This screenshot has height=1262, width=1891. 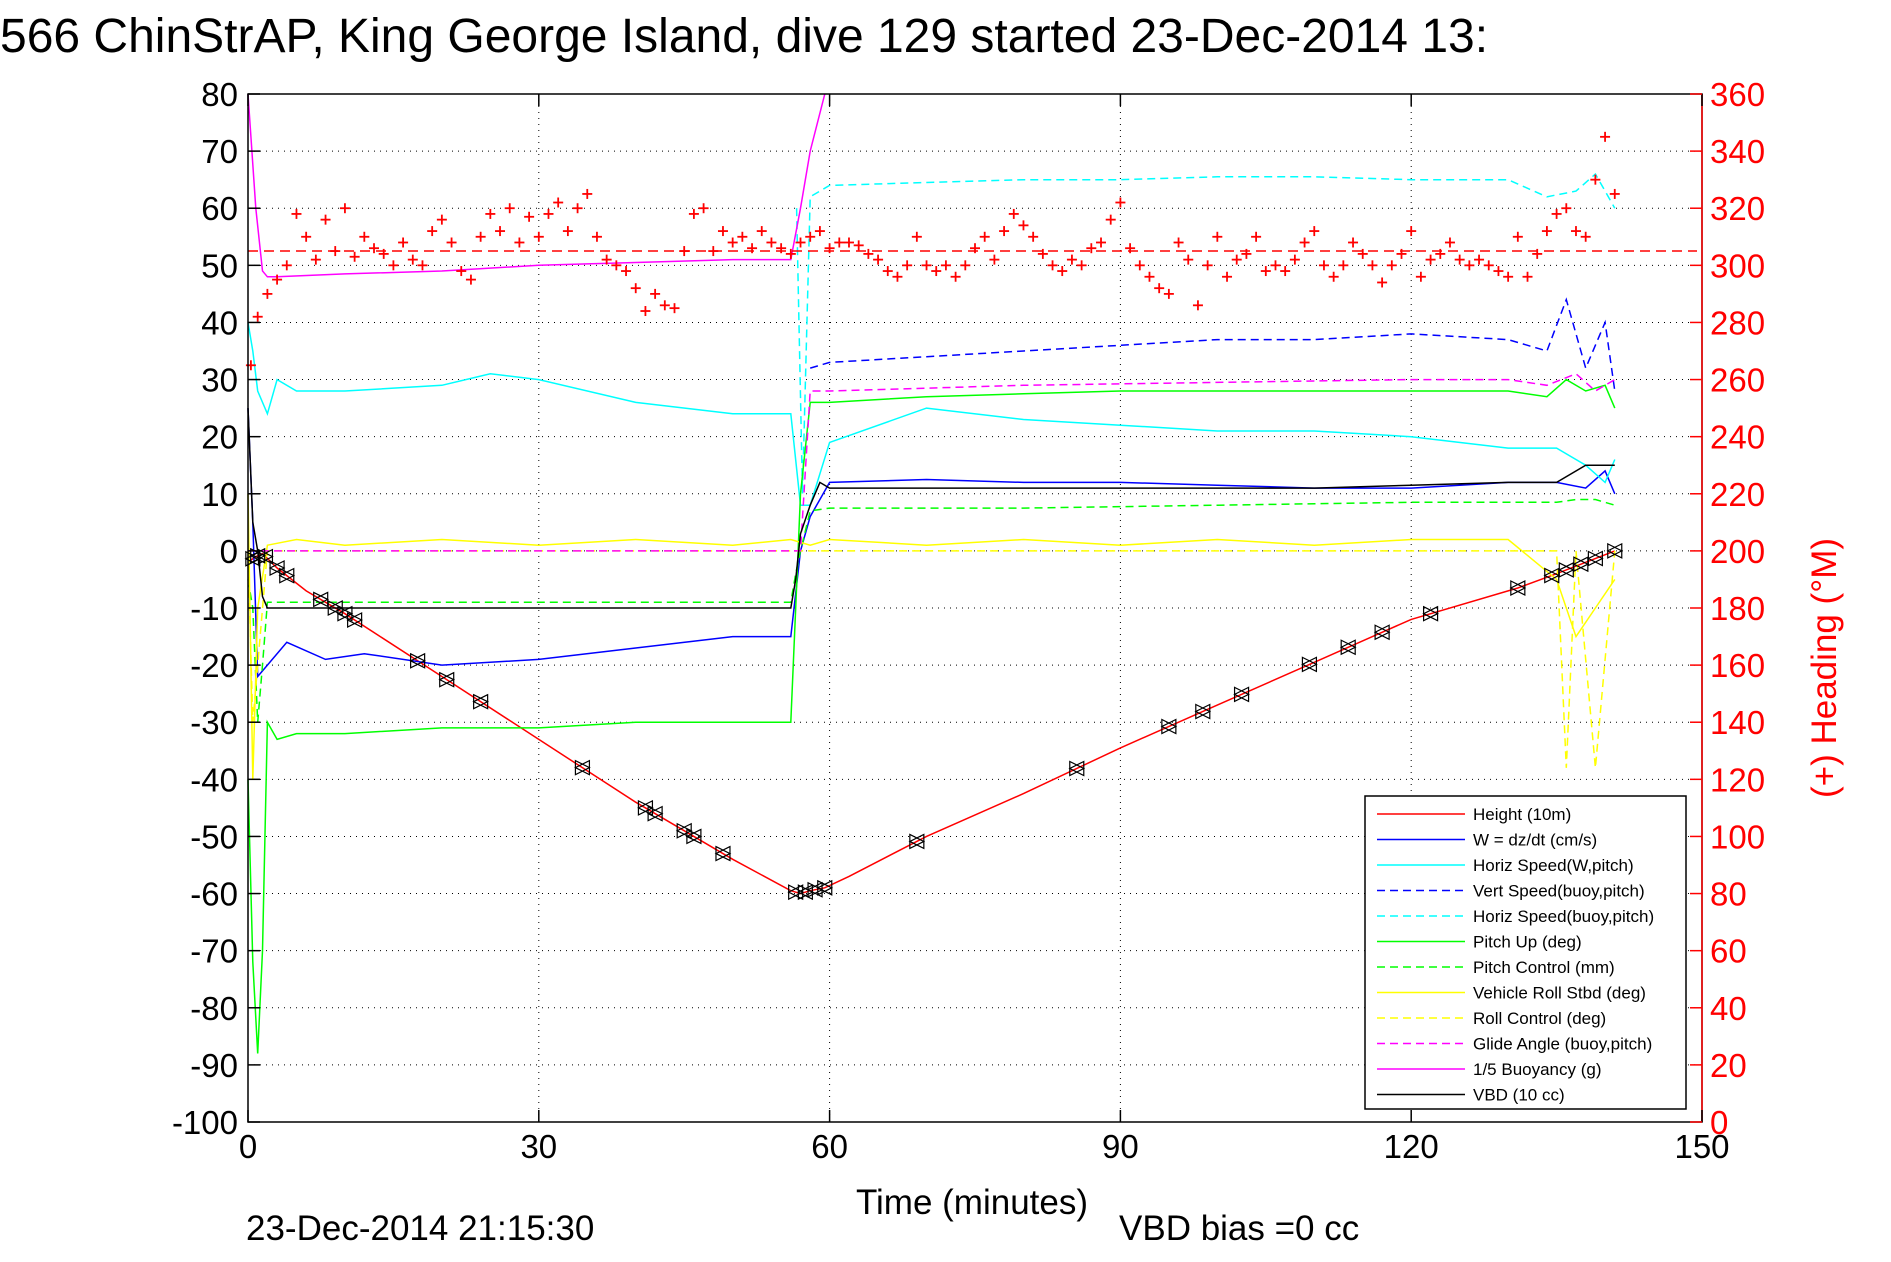 I want to click on y-axis-right-label: (+) Heading (°M), so click(x=1824, y=668).